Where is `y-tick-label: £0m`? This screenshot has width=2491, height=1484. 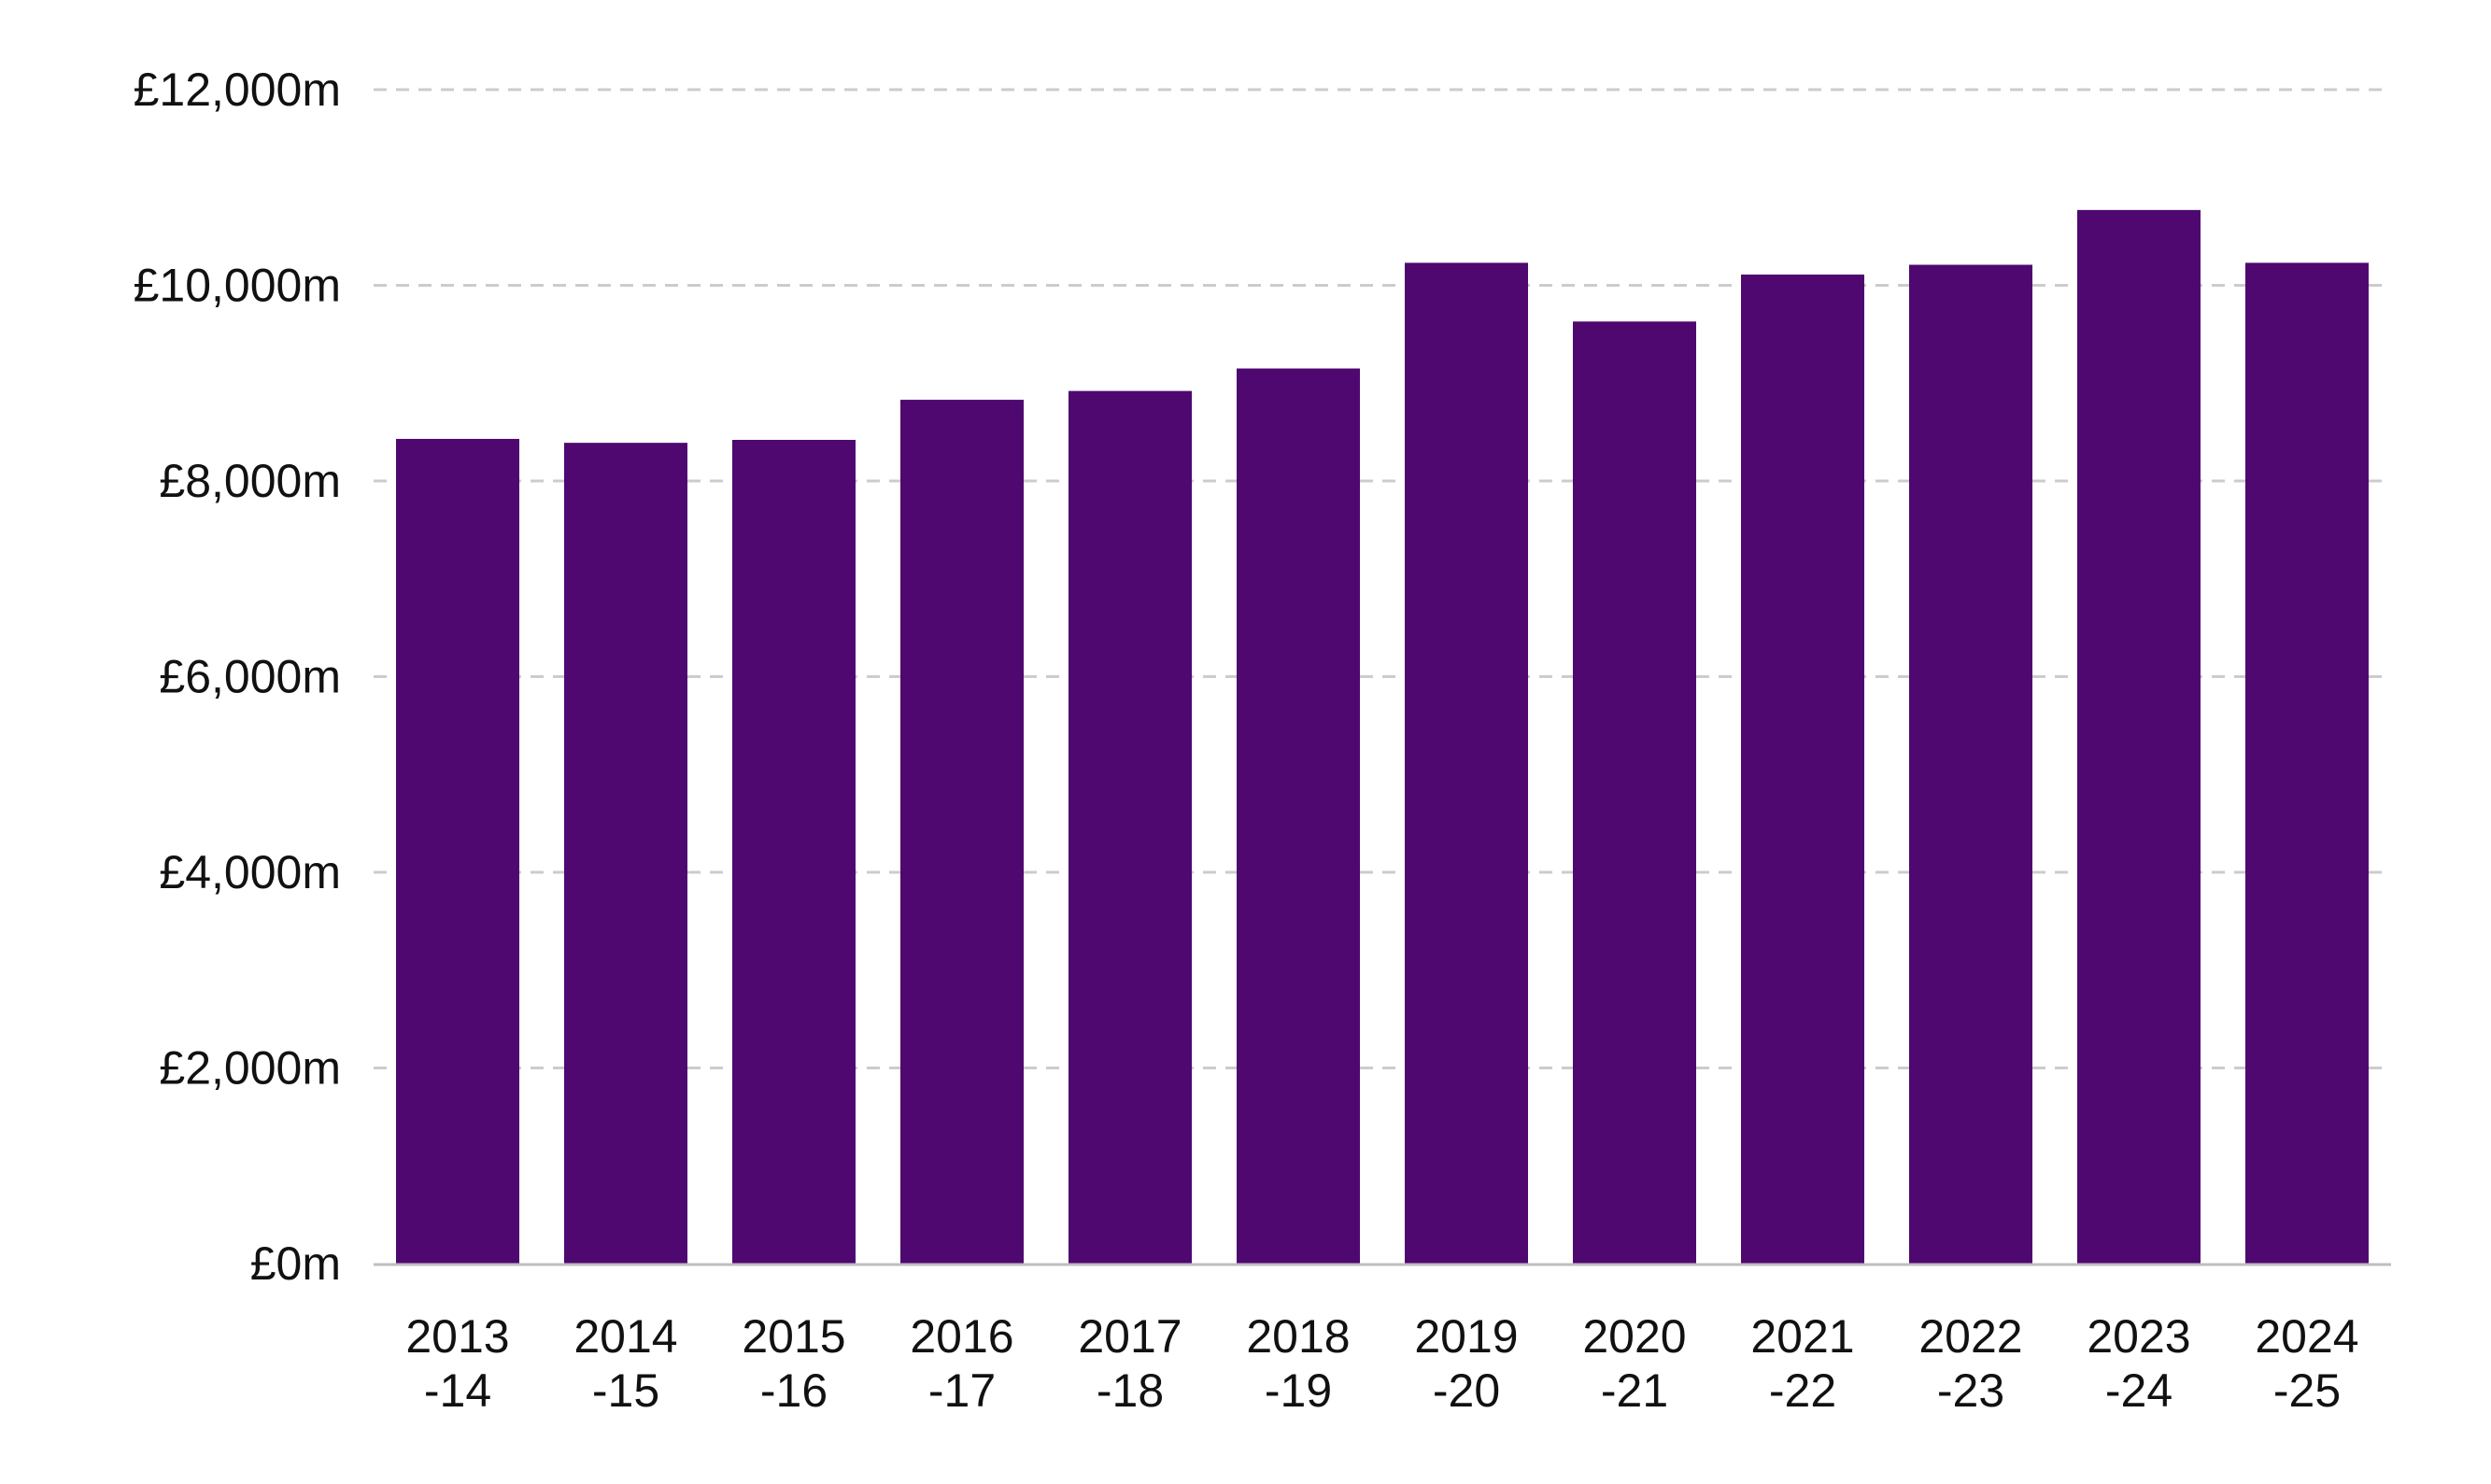
y-tick-label: £0m is located at coordinates (295, 1263).